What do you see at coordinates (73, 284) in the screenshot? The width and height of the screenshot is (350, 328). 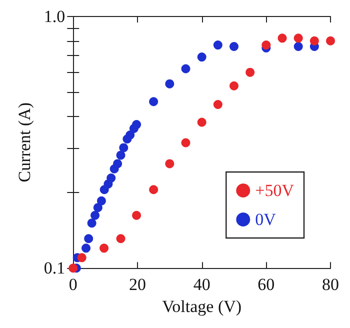 I see `x-tick-label: 0` at bounding box center [73, 284].